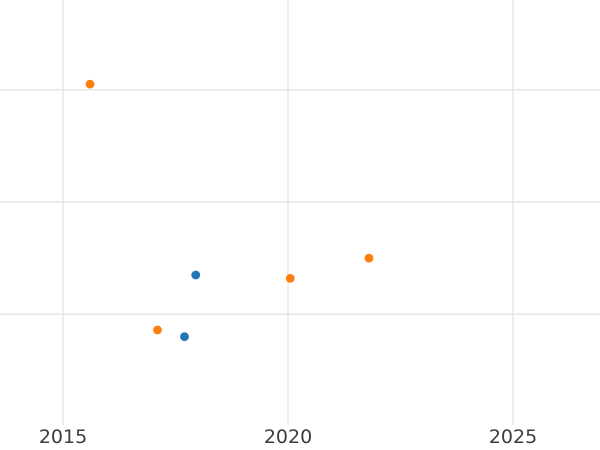 This screenshot has height=450, width=600. Describe the element at coordinates (63, 437) in the screenshot. I see `x-tick-label: 2015` at that location.